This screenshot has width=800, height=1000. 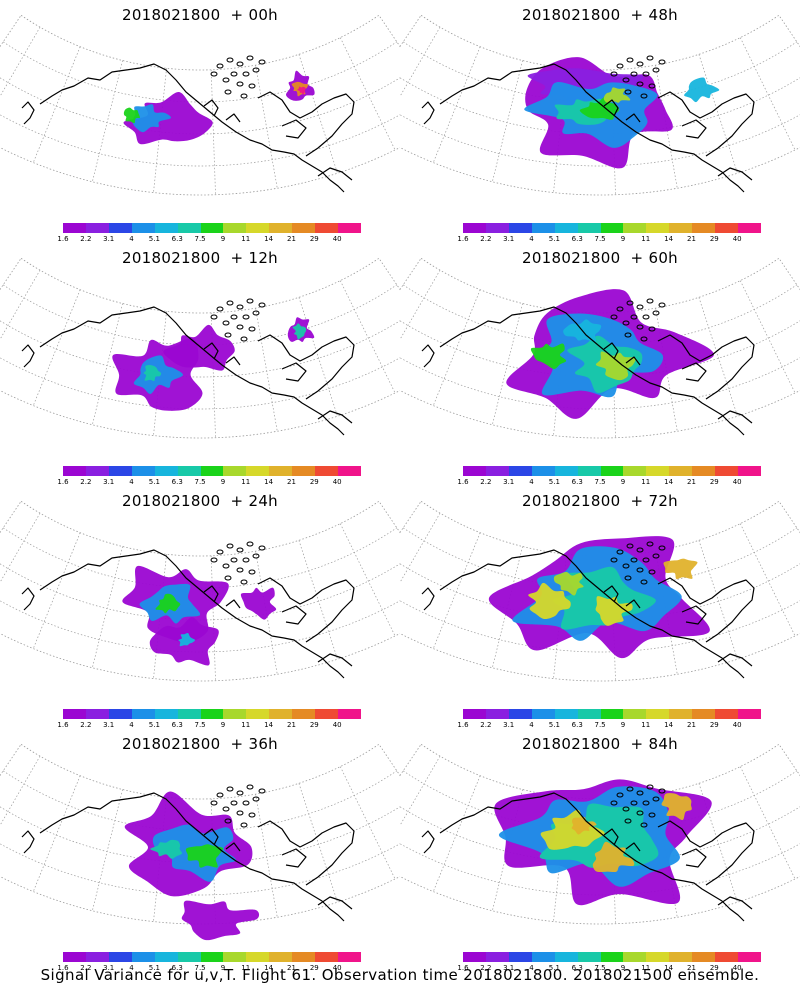 What do you see at coordinates (612, 957) in the screenshot?
I see `colorbar` at bounding box center [612, 957].